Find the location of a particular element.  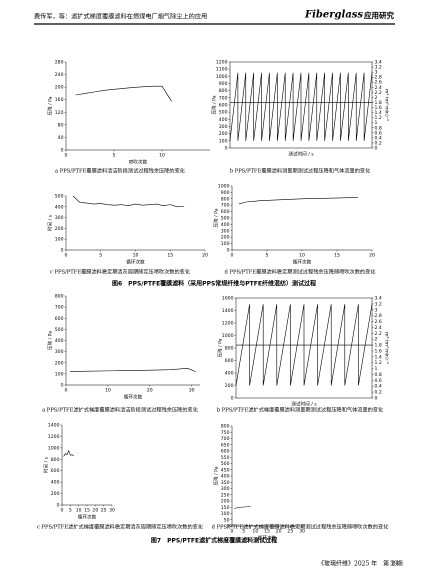

y-tick-label: 50 is located at coordinates (227, 520).